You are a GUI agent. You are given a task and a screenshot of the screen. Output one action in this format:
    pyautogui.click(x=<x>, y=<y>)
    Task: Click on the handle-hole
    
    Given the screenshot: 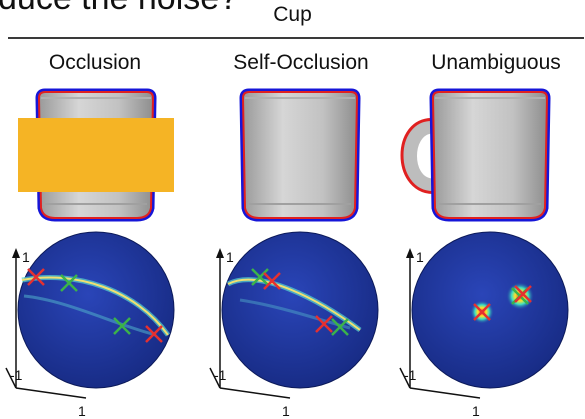 What is the action you would take?
    pyautogui.click(x=425, y=156)
    